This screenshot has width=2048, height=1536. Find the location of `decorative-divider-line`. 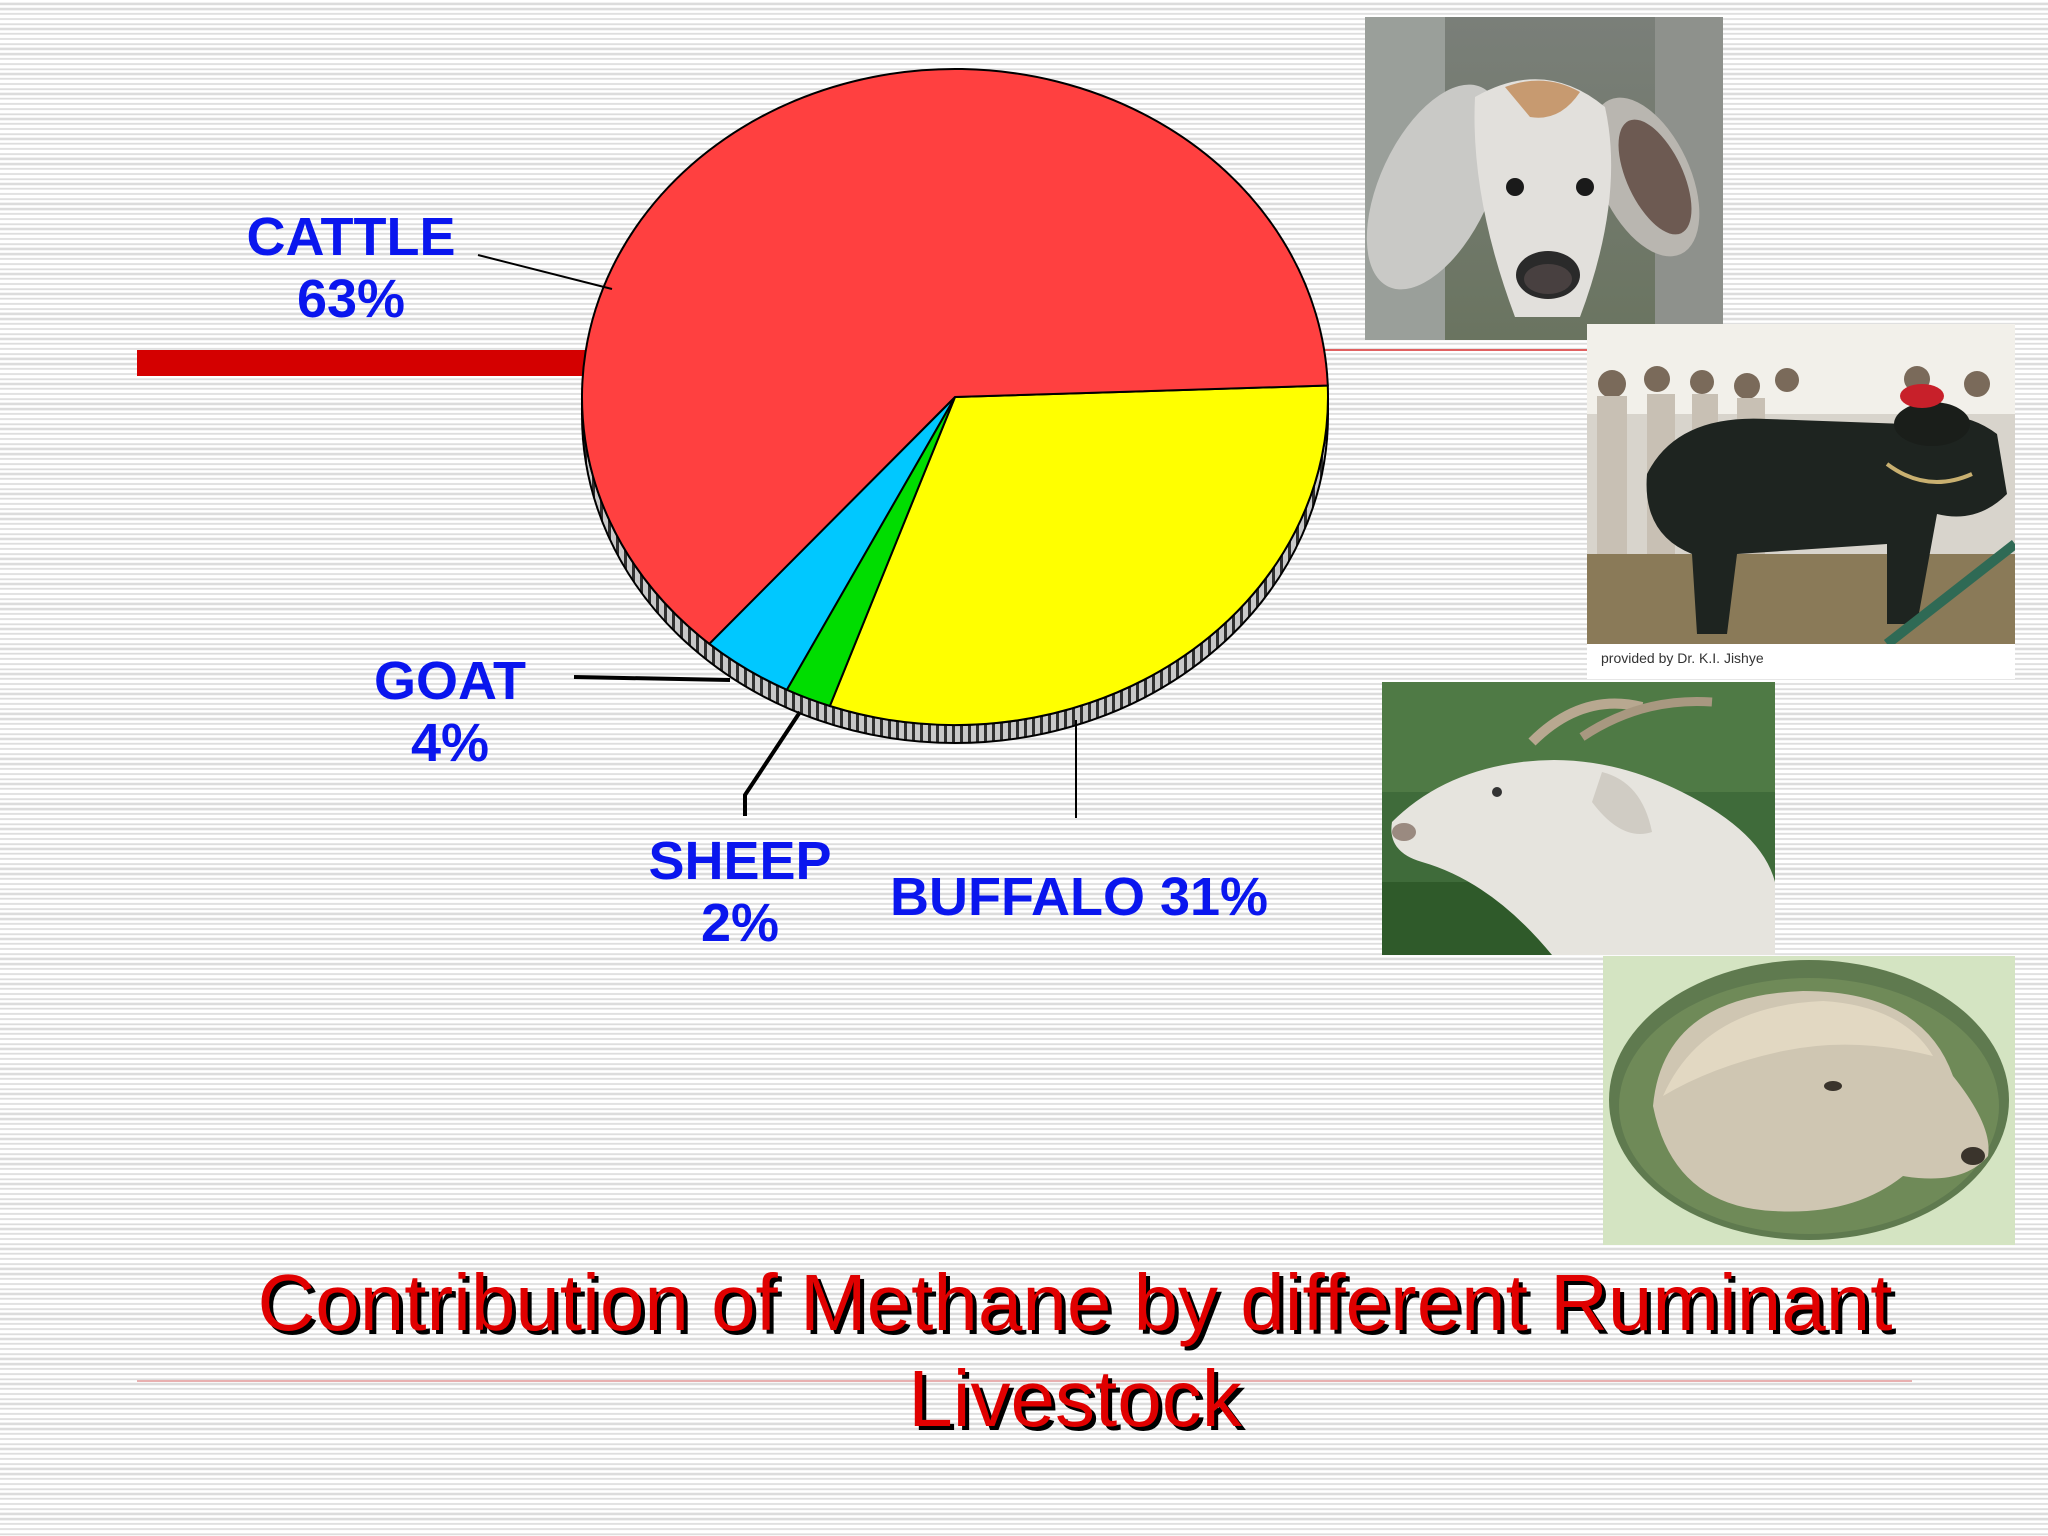

decorative-divider-line is located at coordinates (1024, 1381).